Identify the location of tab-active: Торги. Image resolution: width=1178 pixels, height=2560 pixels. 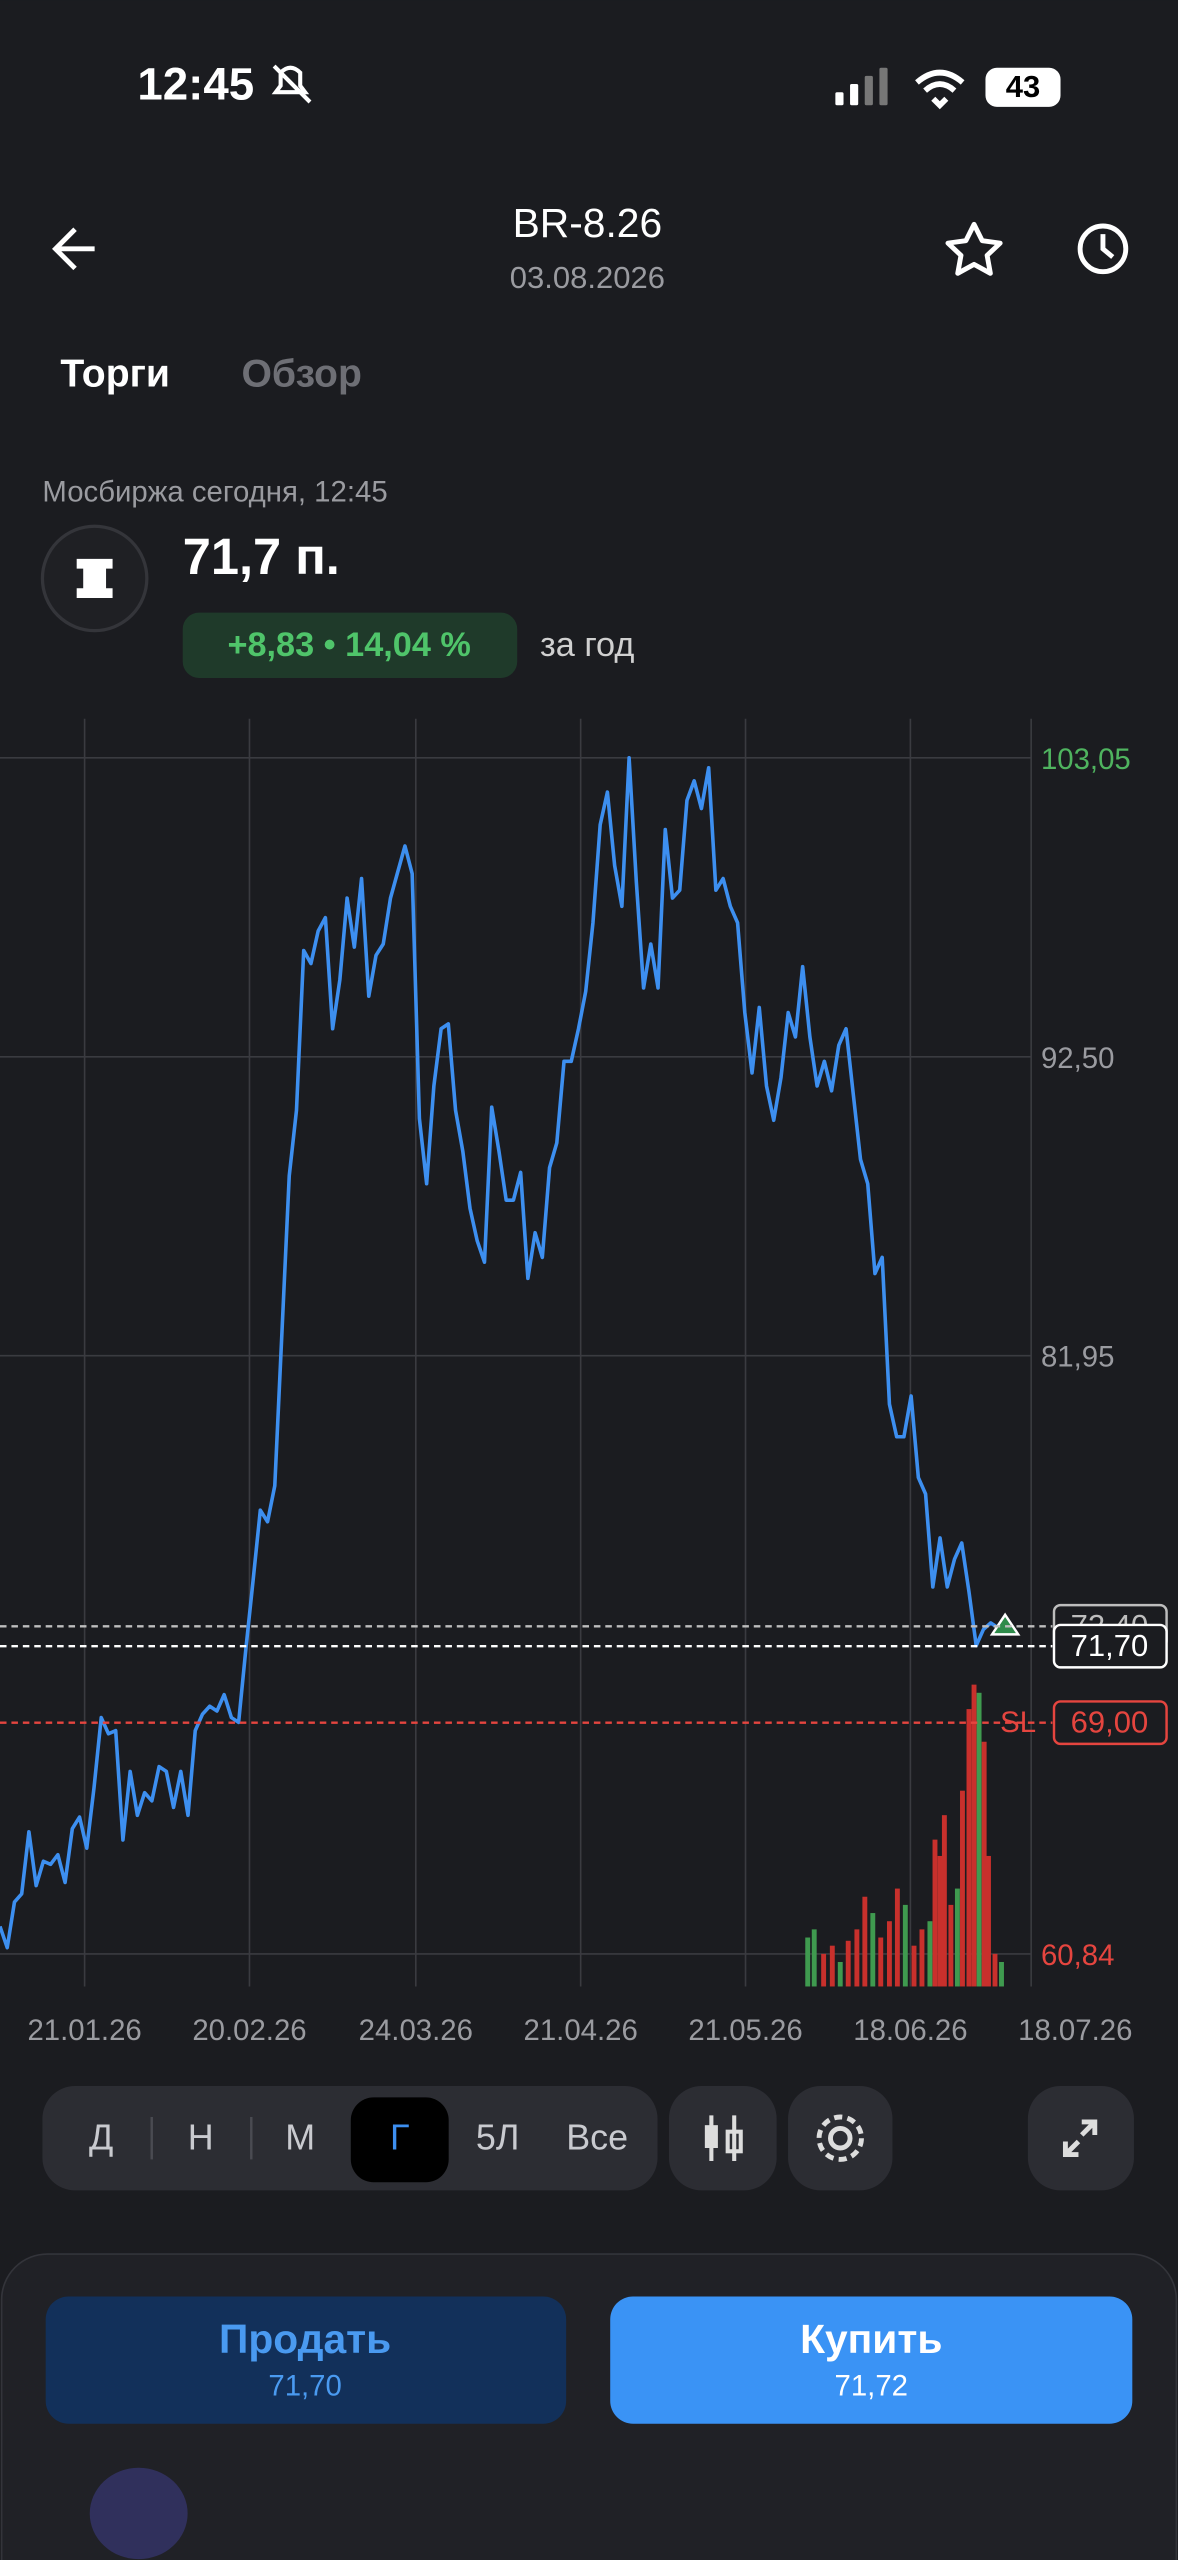
(115, 373).